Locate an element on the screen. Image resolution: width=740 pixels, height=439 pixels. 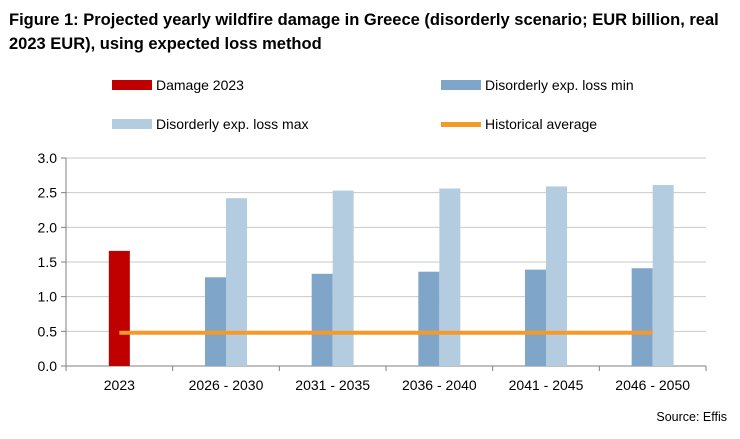
x-tick-label: 2036 - 2040 is located at coordinates (439, 385).